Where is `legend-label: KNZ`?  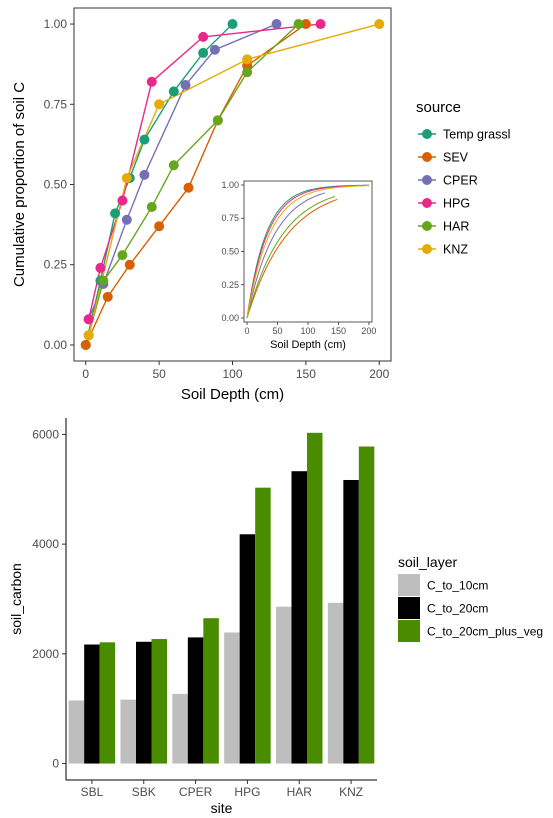 legend-label: KNZ is located at coordinates (455, 250).